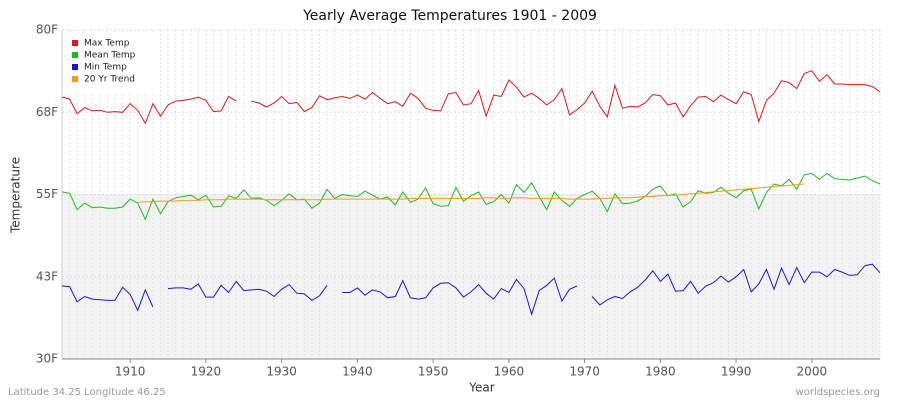  What do you see at coordinates (357, 372) in the screenshot?
I see `x-tick-label: 1940` at bounding box center [357, 372].